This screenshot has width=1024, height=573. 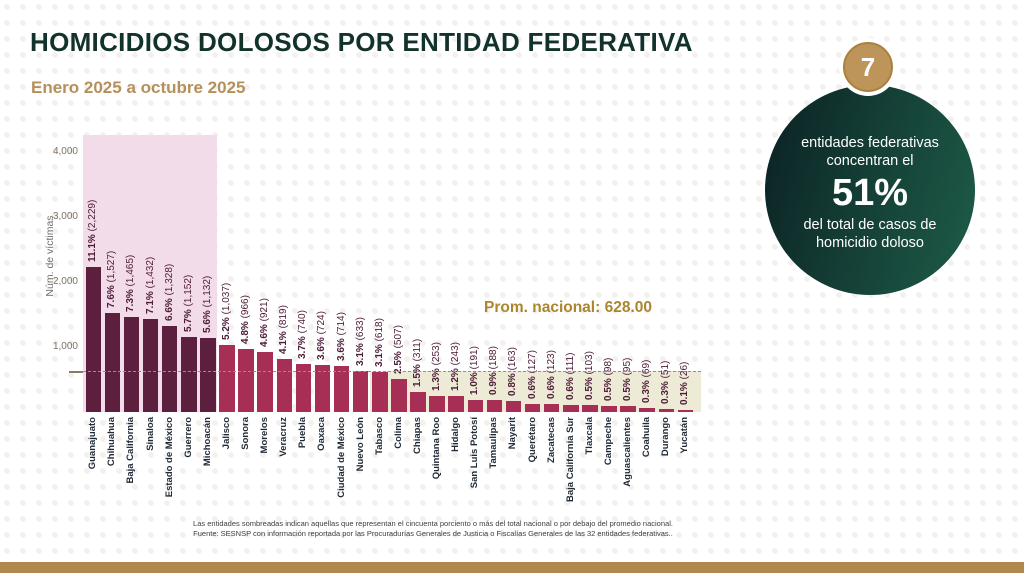 What do you see at coordinates (150, 434) in the screenshot?
I see `x-axis-label: Sinaloa` at bounding box center [150, 434].